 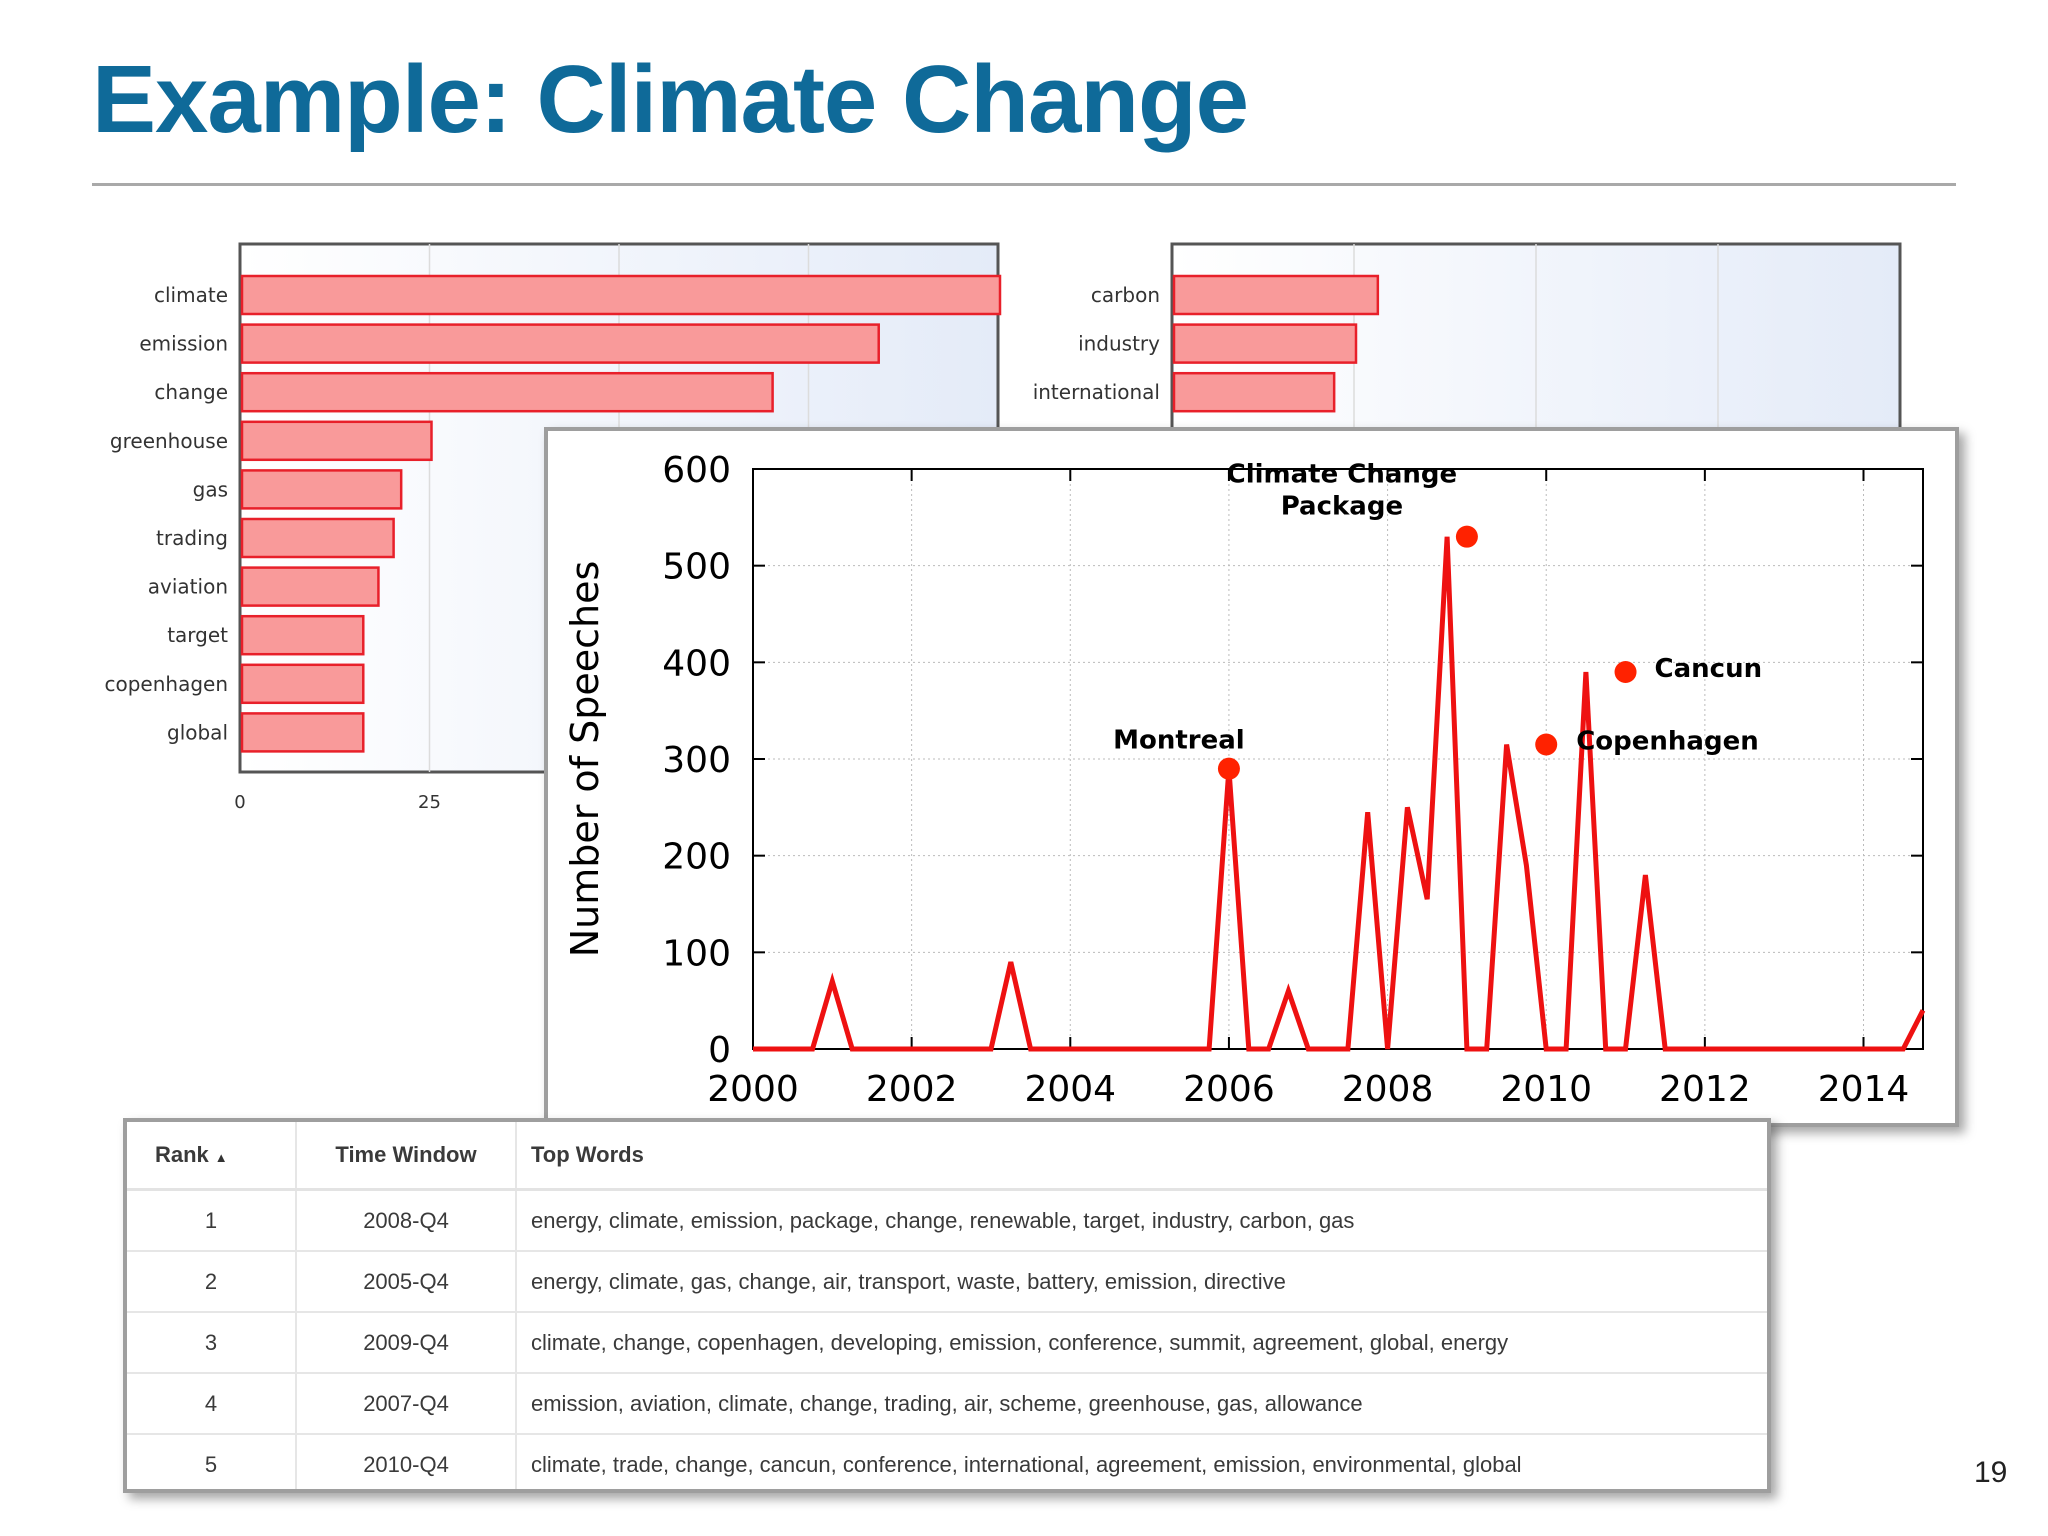 I want to click on category-label: copenhagen, so click(x=166, y=684).